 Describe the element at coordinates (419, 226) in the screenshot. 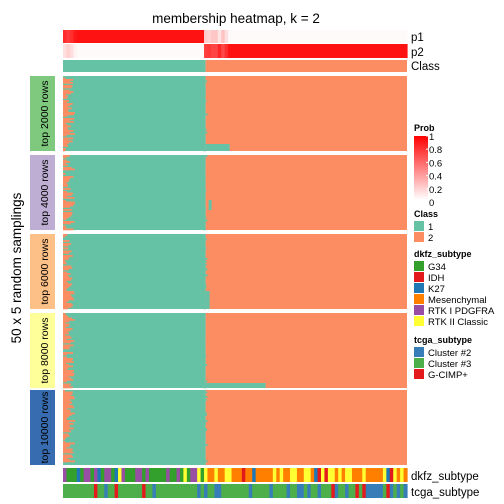

I see `class-legend-swatch` at that location.